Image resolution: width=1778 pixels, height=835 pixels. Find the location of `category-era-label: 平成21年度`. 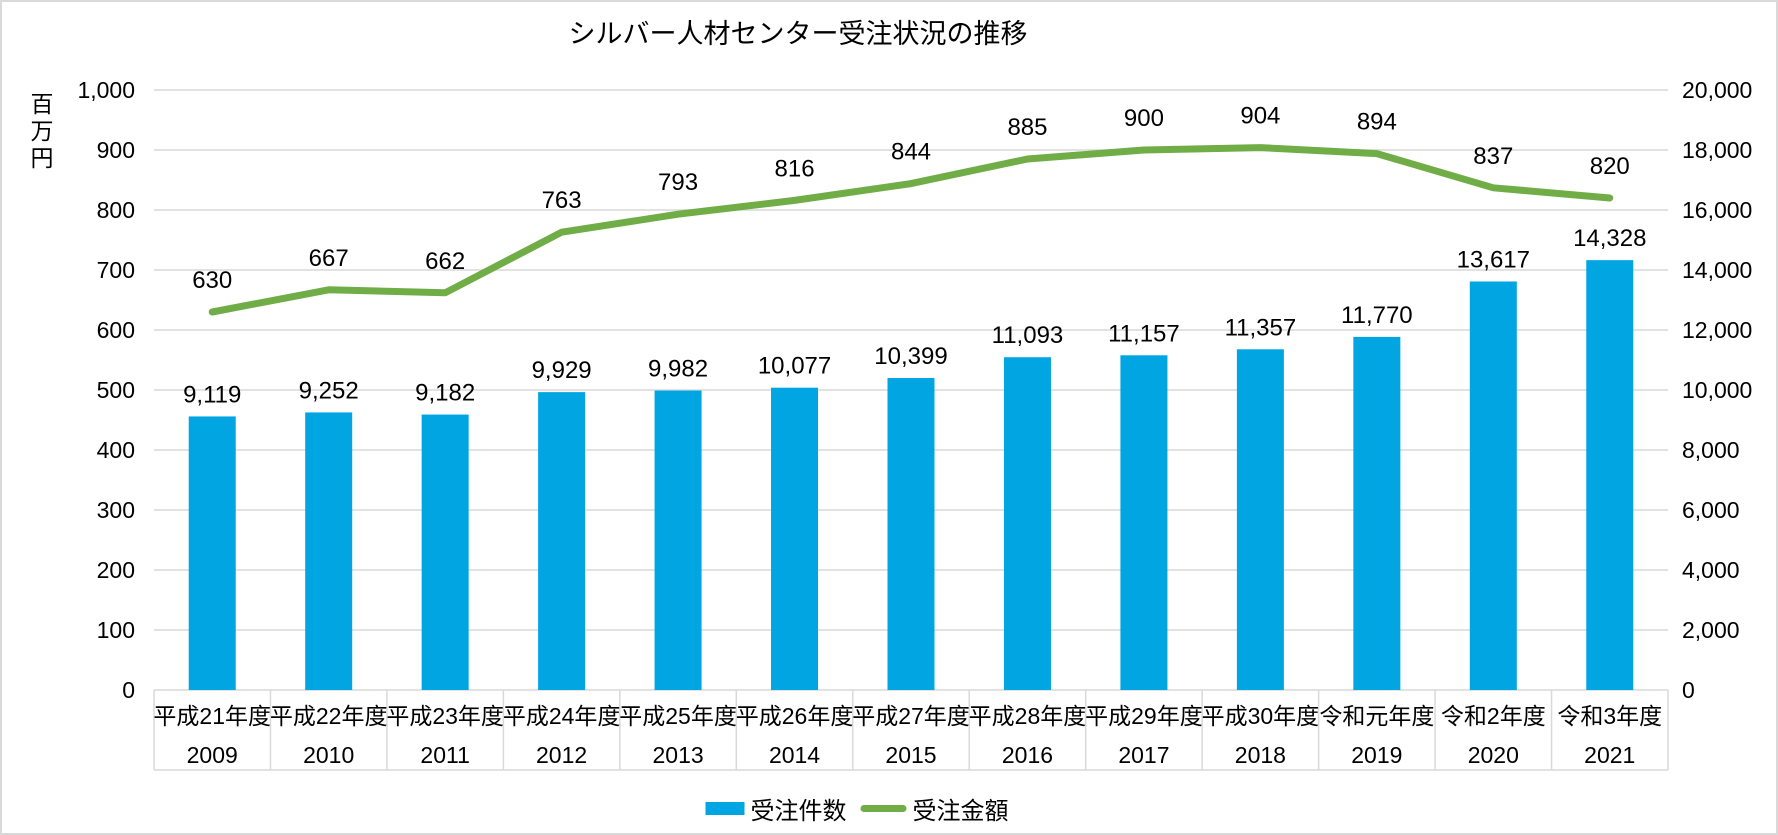

category-era-label: 平成21年度 is located at coordinates (212, 716).